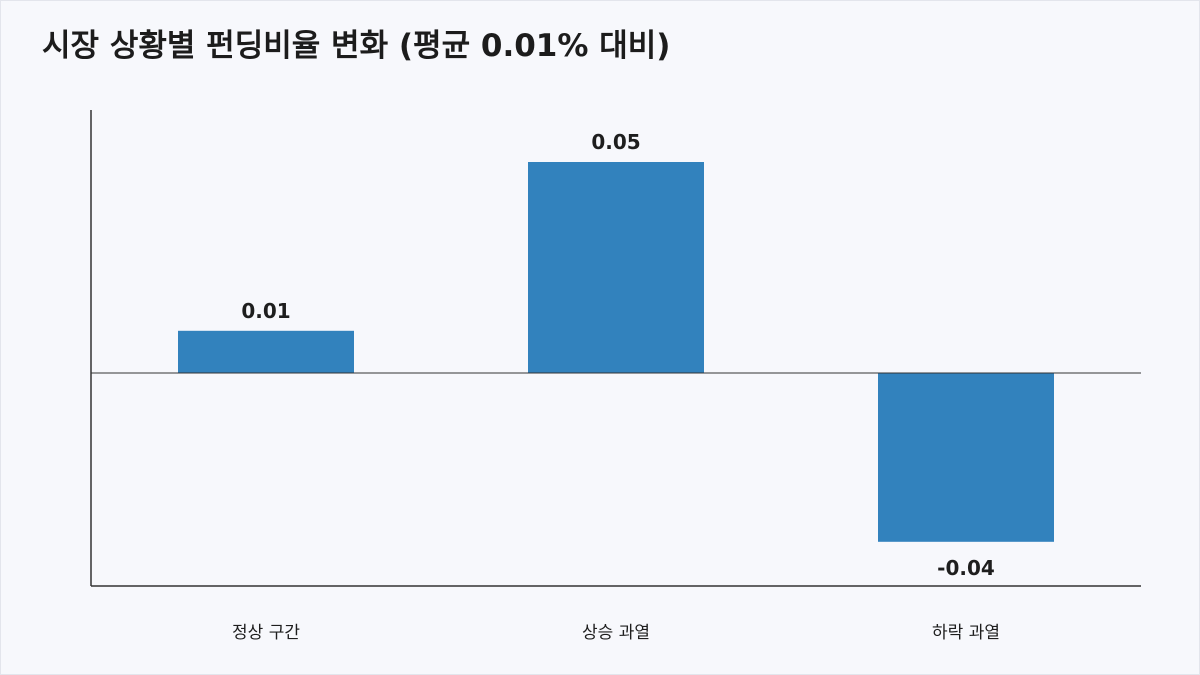  What do you see at coordinates (266, 633) in the screenshot?
I see `category-label-1: 정상 구간` at bounding box center [266, 633].